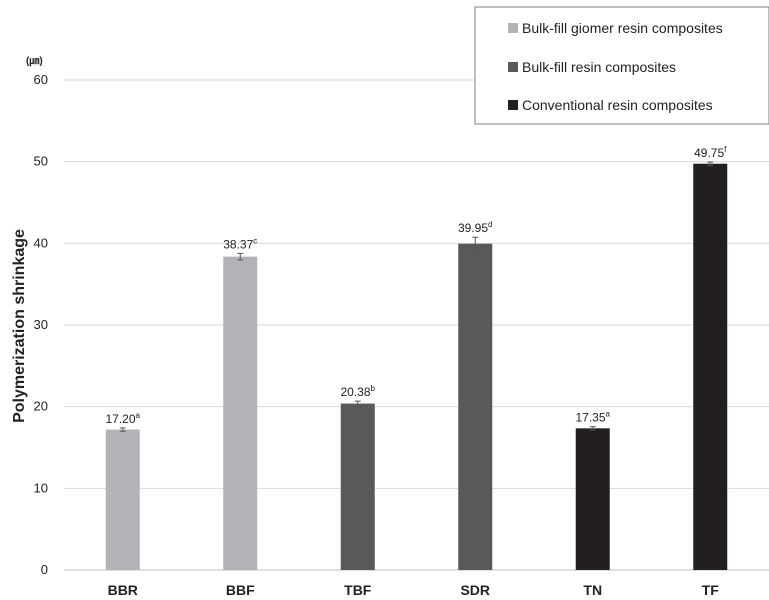 The image size is (769, 600). Describe the element at coordinates (358, 391) in the screenshot. I see `data-label-tbf: 20.38b` at that location.